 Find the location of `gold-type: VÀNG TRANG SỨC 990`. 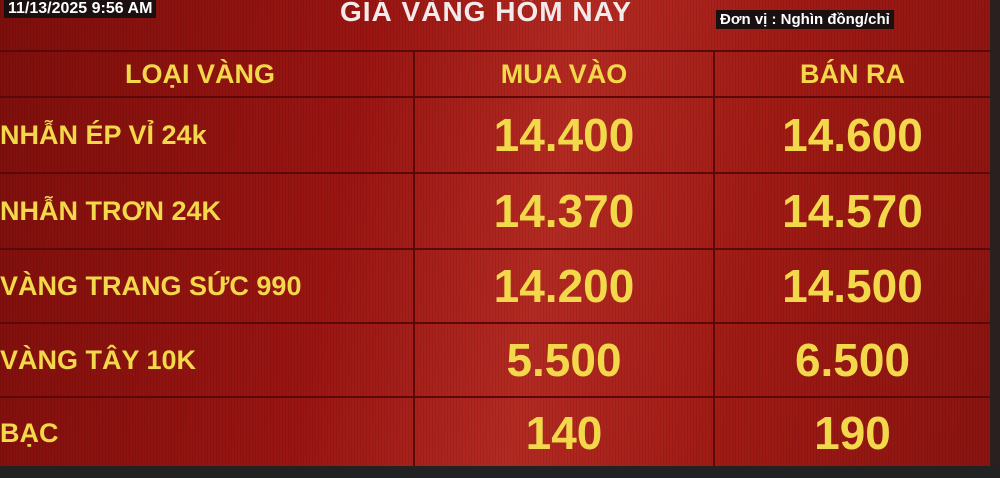

gold-type: VÀNG TRANG SỨC 990 is located at coordinates (151, 285).